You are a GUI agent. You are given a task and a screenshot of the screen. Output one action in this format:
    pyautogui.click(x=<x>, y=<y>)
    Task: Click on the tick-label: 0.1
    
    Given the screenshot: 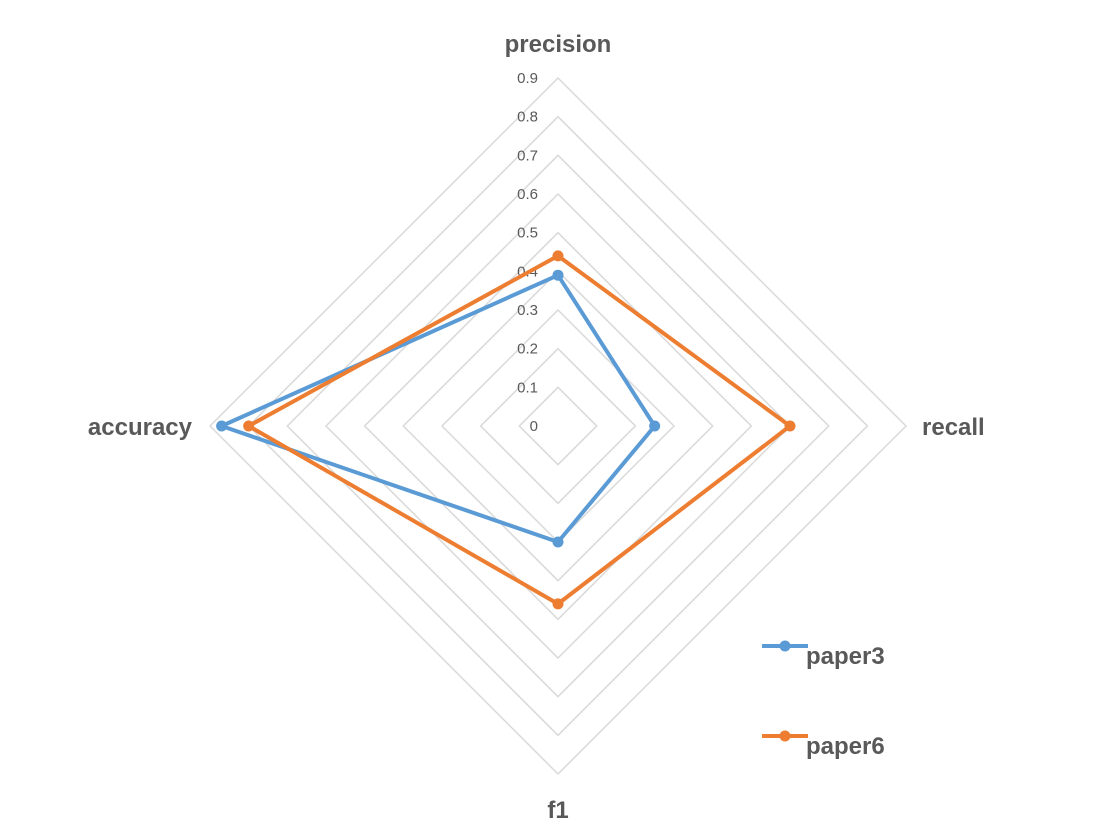 What is the action you would take?
    pyautogui.click(x=527, y=387)
    